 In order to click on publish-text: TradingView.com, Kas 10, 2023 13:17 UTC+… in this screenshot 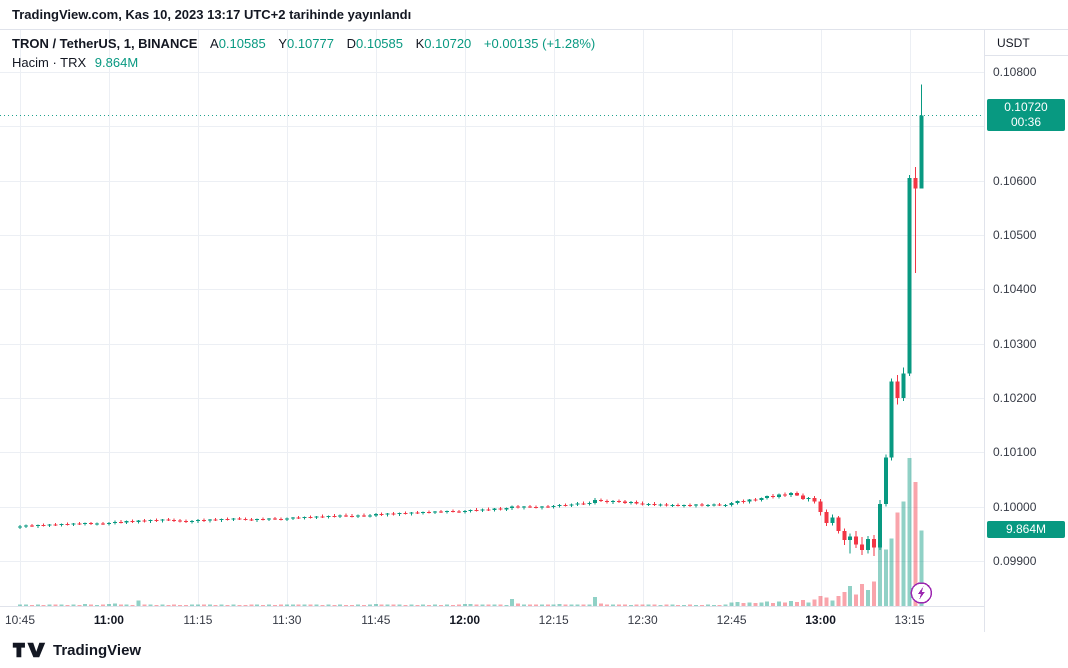, I will do `click(212, 14)`.